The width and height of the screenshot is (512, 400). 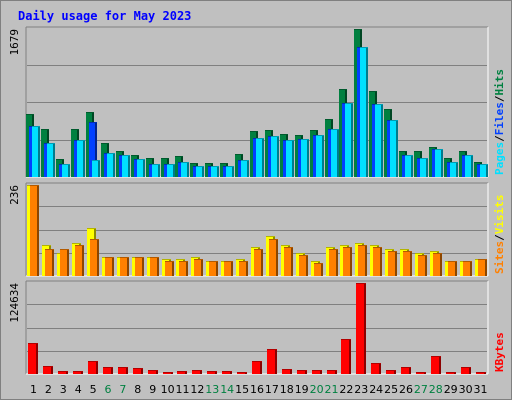 What do you see at coordinates (183, 389) in the screenshot?
I see `x-tick-label: 11` at bounding box center [183, 389].